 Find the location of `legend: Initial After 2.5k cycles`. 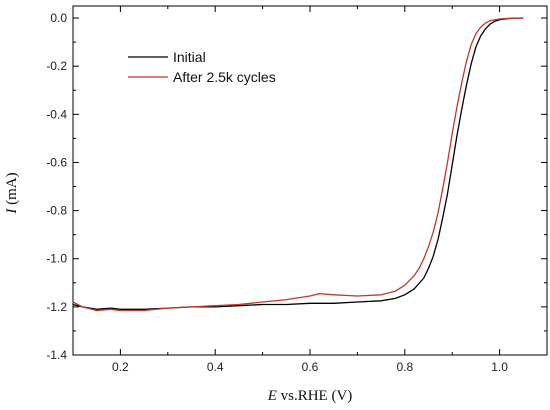

legend: Initial After 2.5k cycles is located at coordinates (202, 67).